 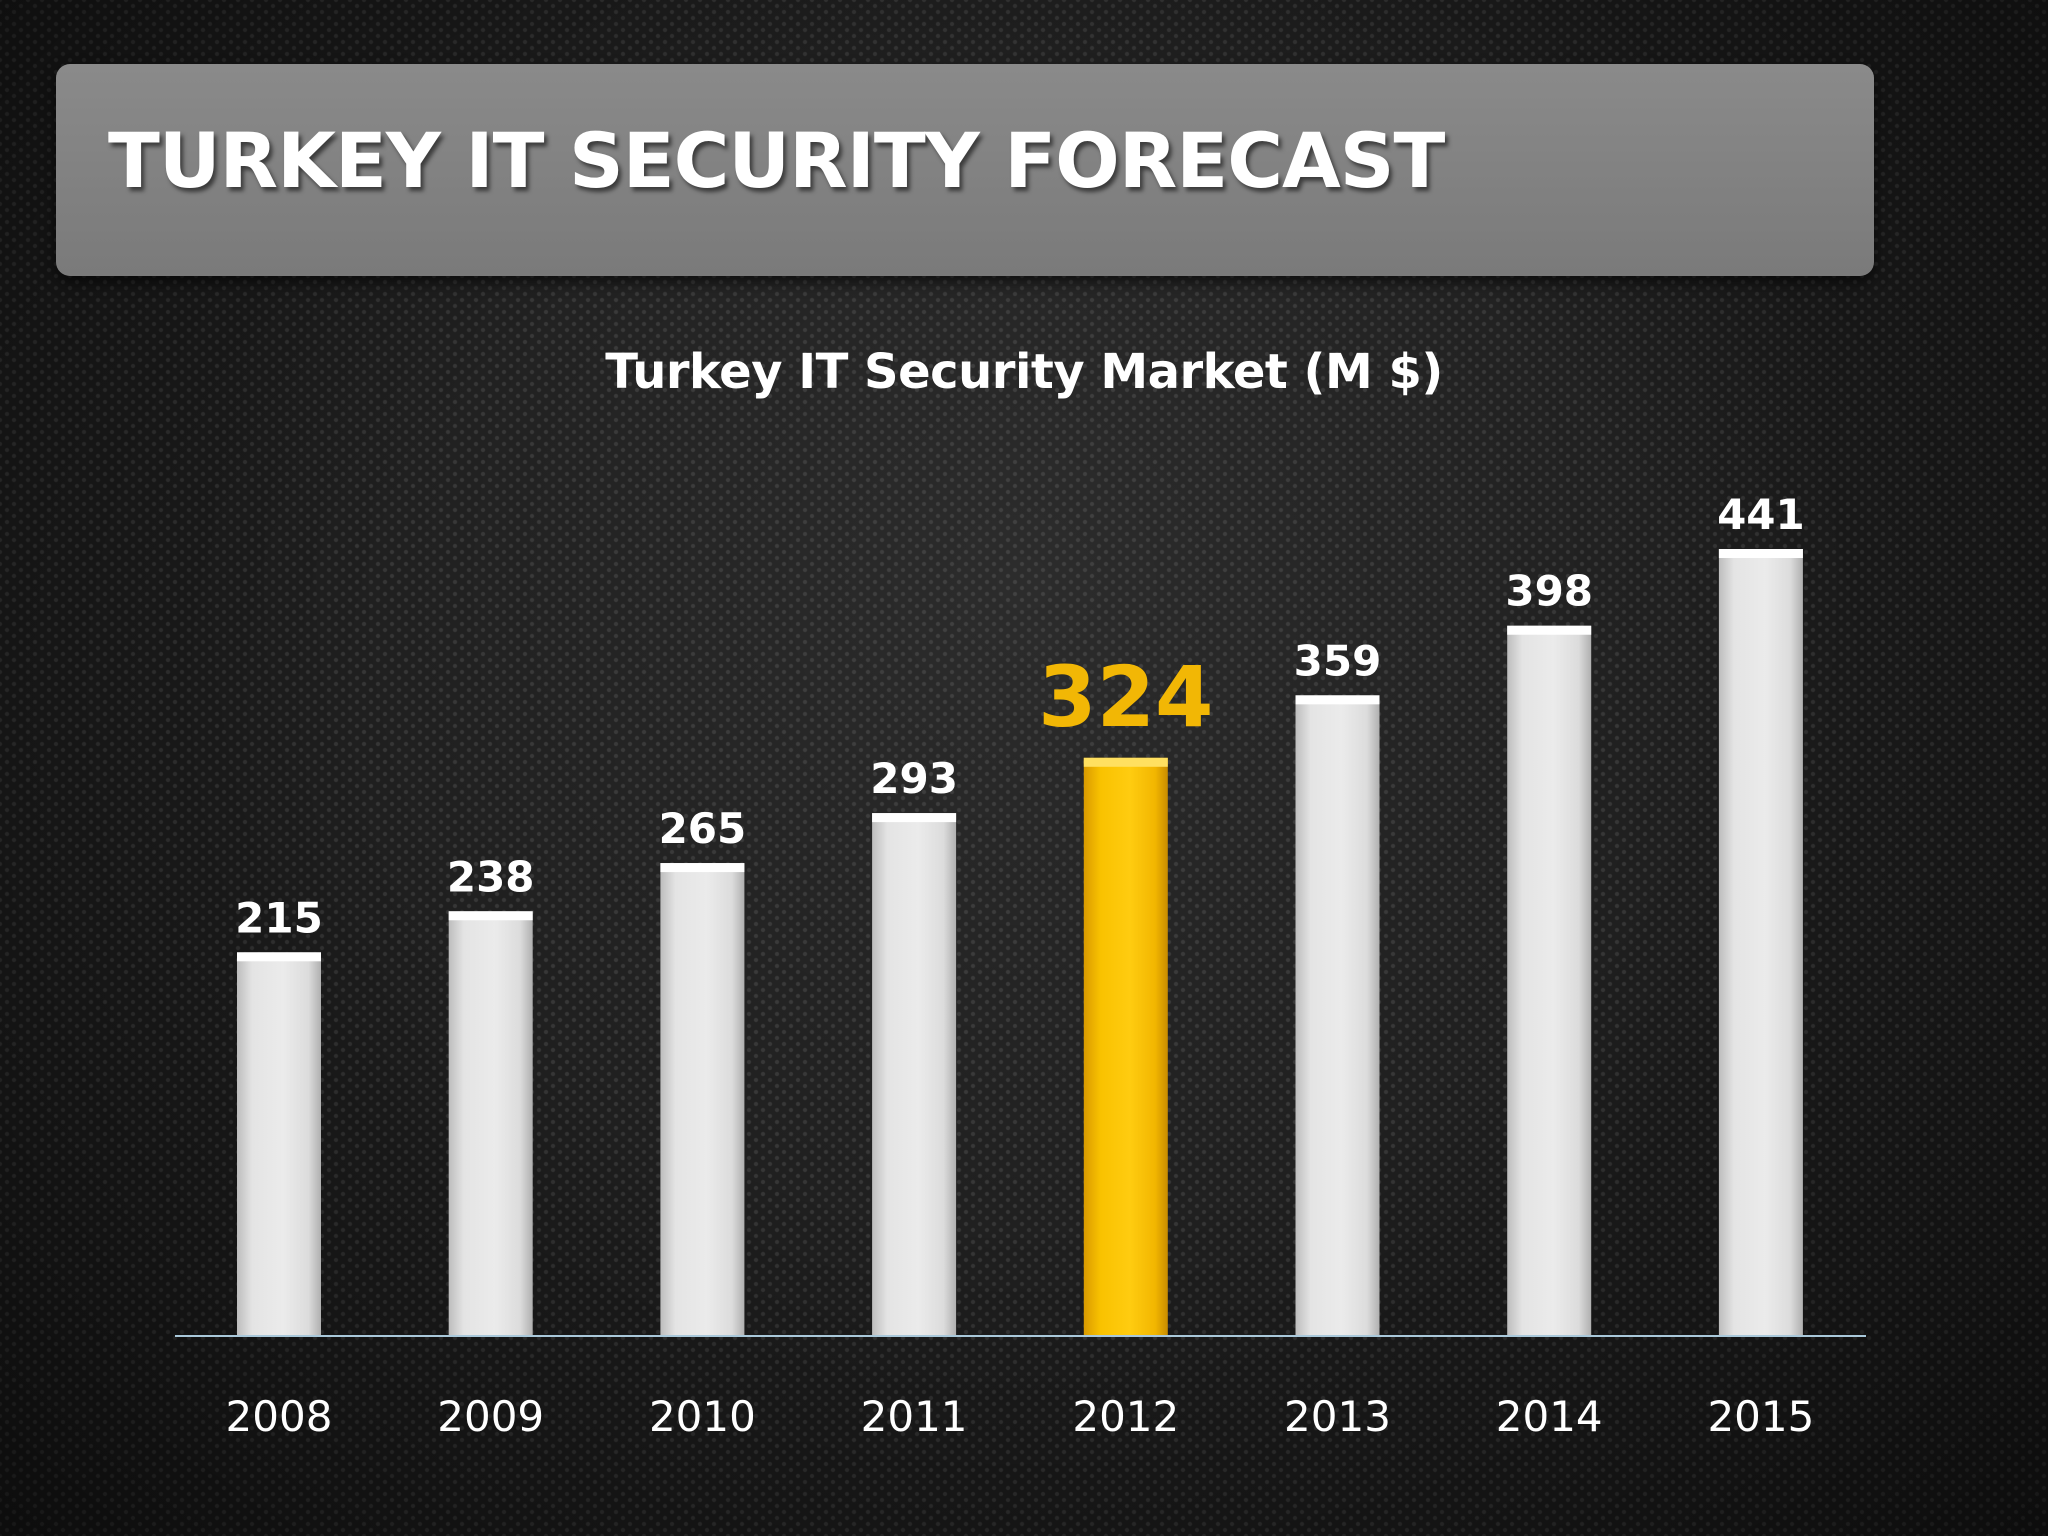 What do you see at coordinates (702, 868) in the screenshot?
I see `bar-cap-2010` at bounding box center [702, 868].